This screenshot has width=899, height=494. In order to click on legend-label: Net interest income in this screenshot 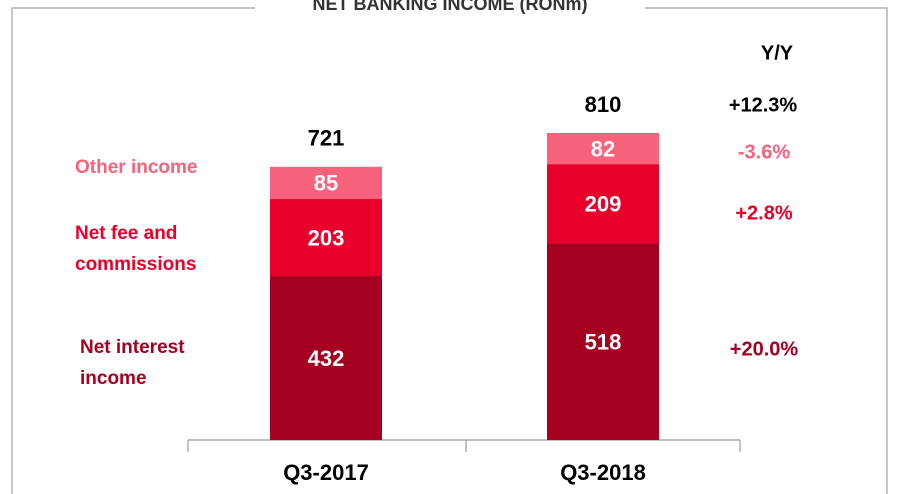, I will do `click(132, 363)`.